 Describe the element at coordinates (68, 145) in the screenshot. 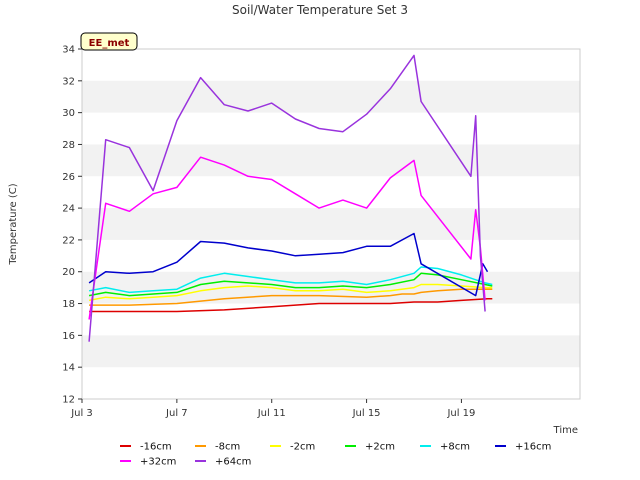

I see `y-tick-label: 28` at that location.